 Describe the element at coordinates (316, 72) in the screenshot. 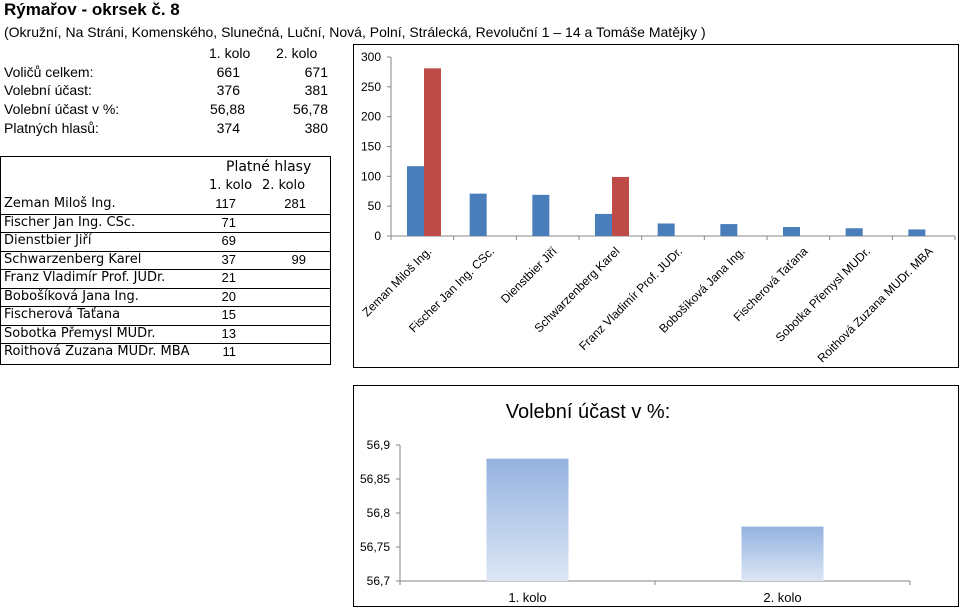

I see `summary-value: 671` at that location.